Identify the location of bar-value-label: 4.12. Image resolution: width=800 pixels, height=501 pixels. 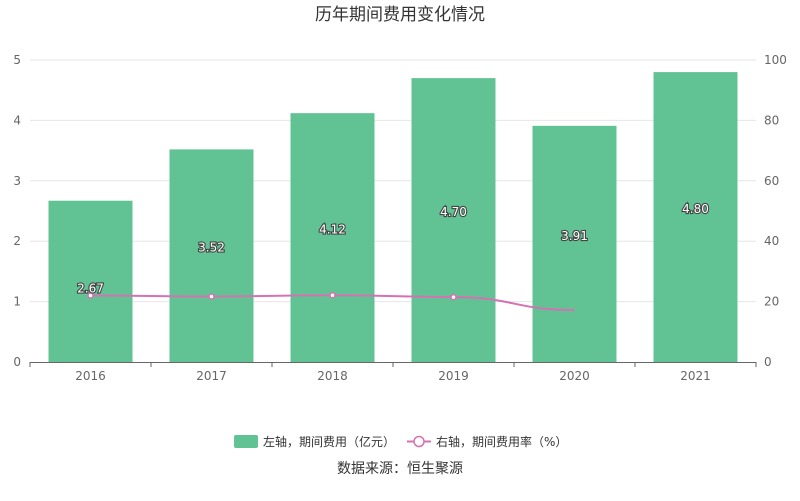
(332, 230).